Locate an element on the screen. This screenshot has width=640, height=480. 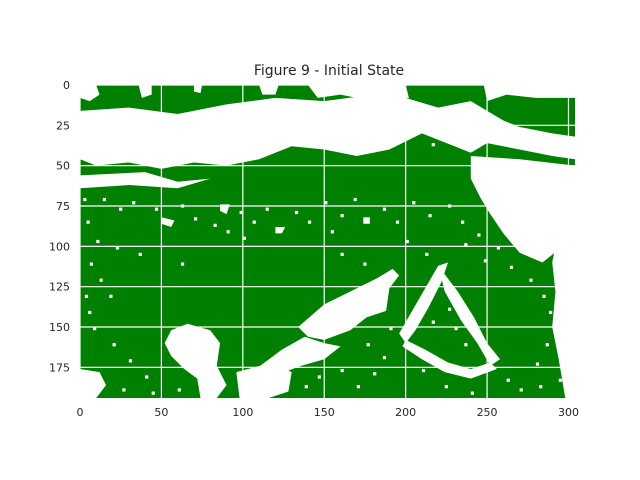
empty-region-top-white-band is located at coordinates (327, 131).